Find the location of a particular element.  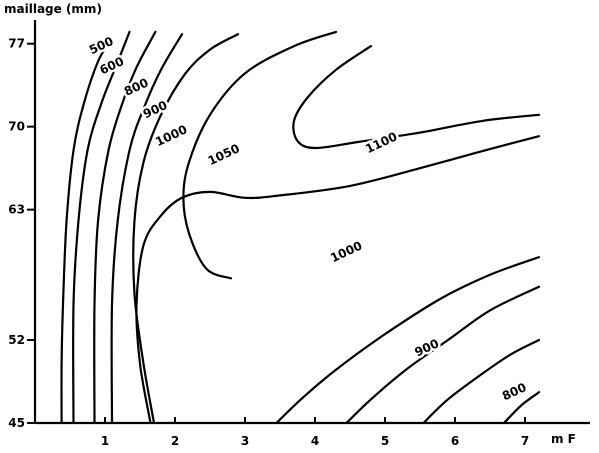

y-tick-label: 77 is located at coordinates (16, 44).